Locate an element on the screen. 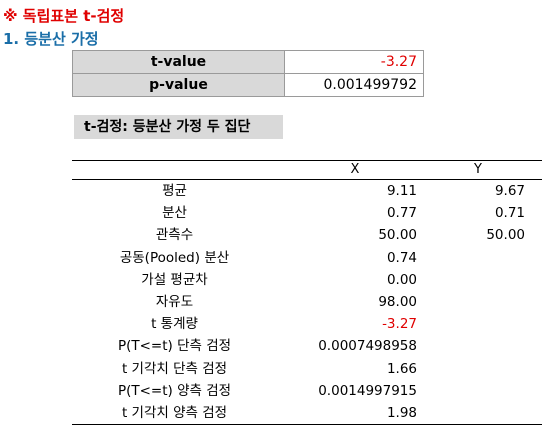  column-header-y: Y is located at coordinates (478, 169).